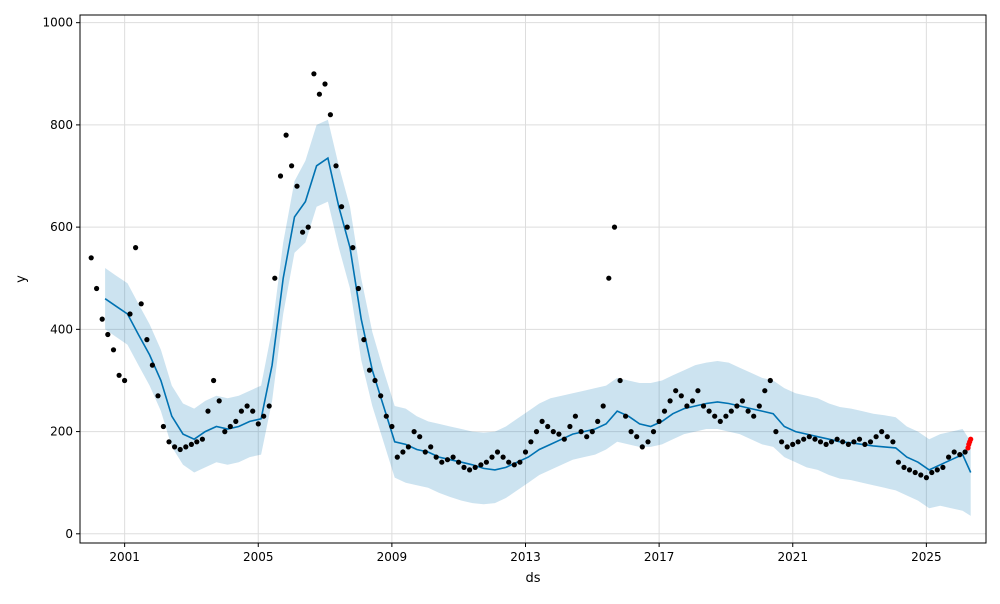 This screenshot has width=1000, height=604. Describe the element at coordinates (61, 125) in the screenshot. I see `y-tick-label: 800` at that location.